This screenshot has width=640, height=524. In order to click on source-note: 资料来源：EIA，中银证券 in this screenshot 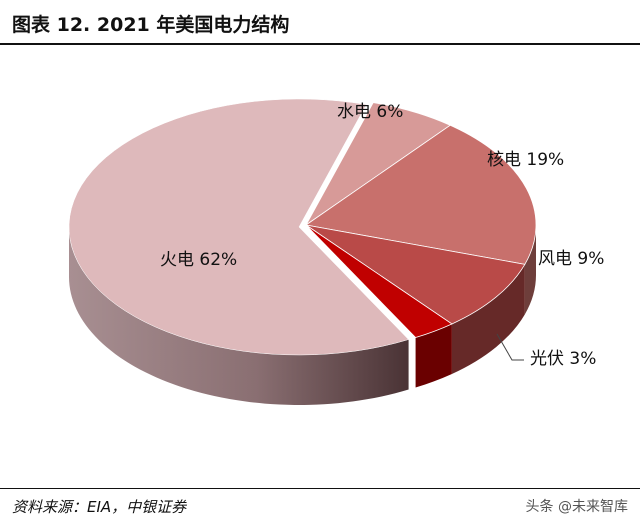, I will do `click(99, 507)`.